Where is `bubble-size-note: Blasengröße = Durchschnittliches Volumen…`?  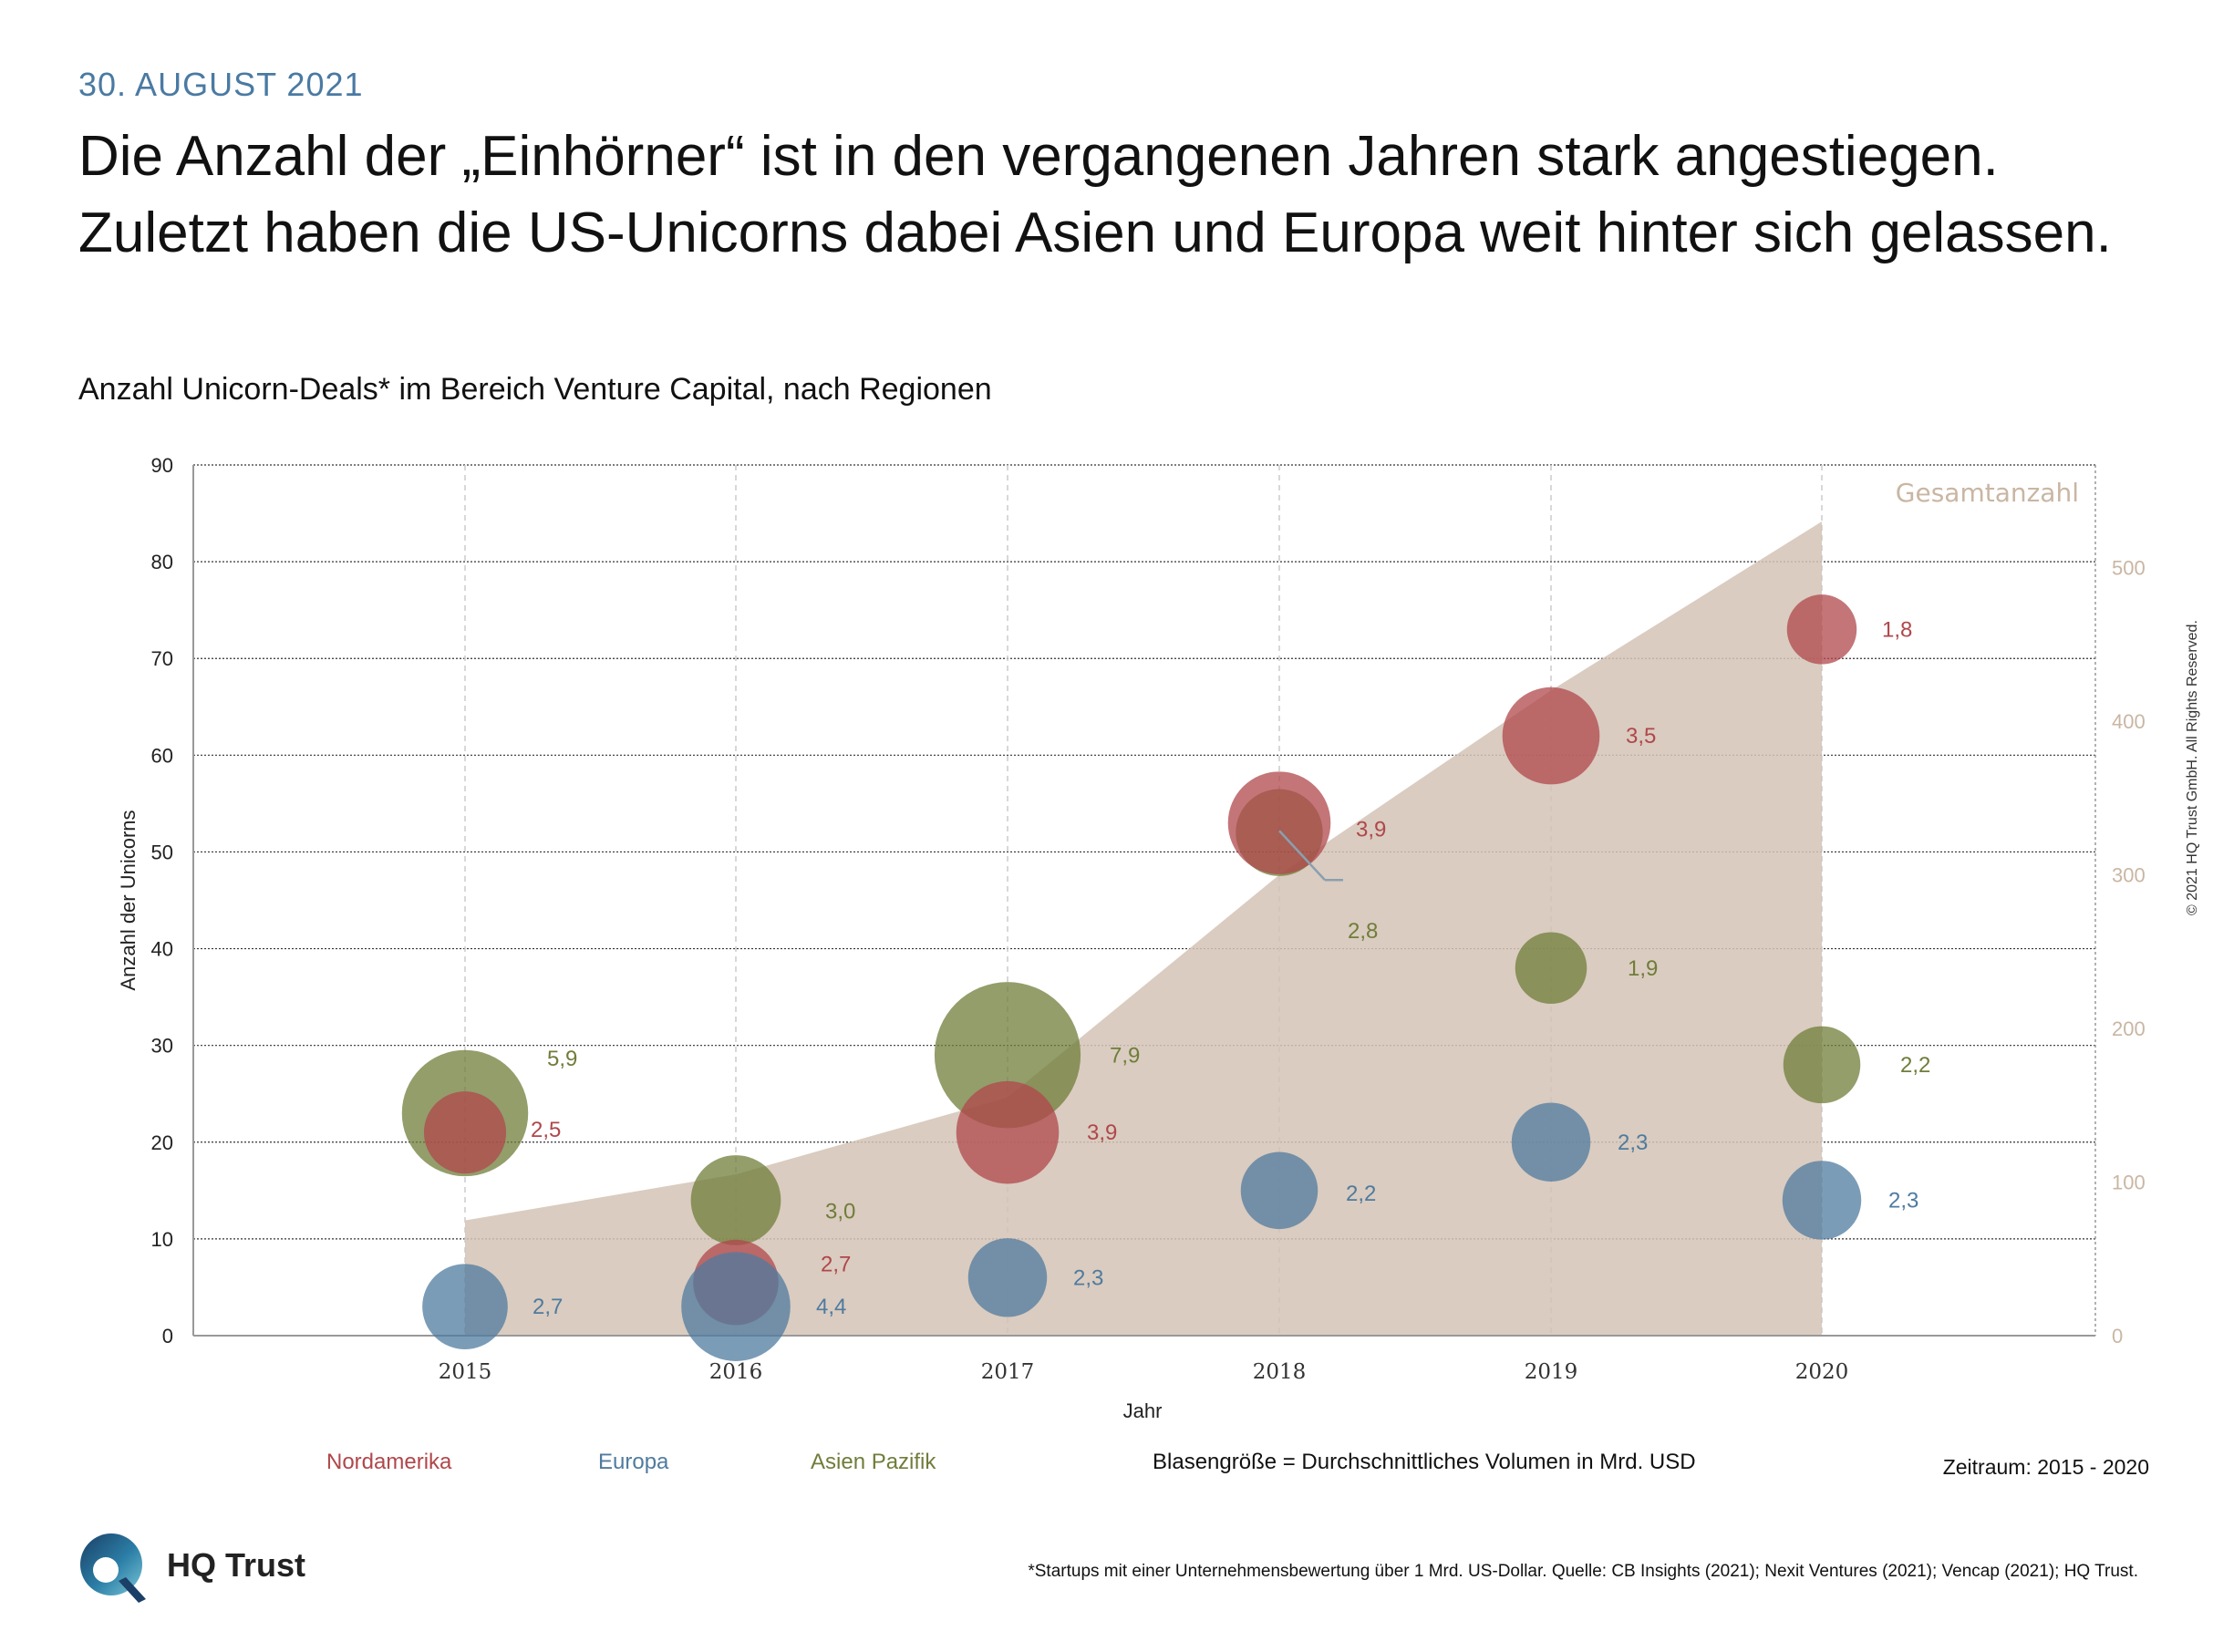 bubble-size-note: Blasengröße = Durchschnittliches Volumen… is located at coordinates (1424, 1462).